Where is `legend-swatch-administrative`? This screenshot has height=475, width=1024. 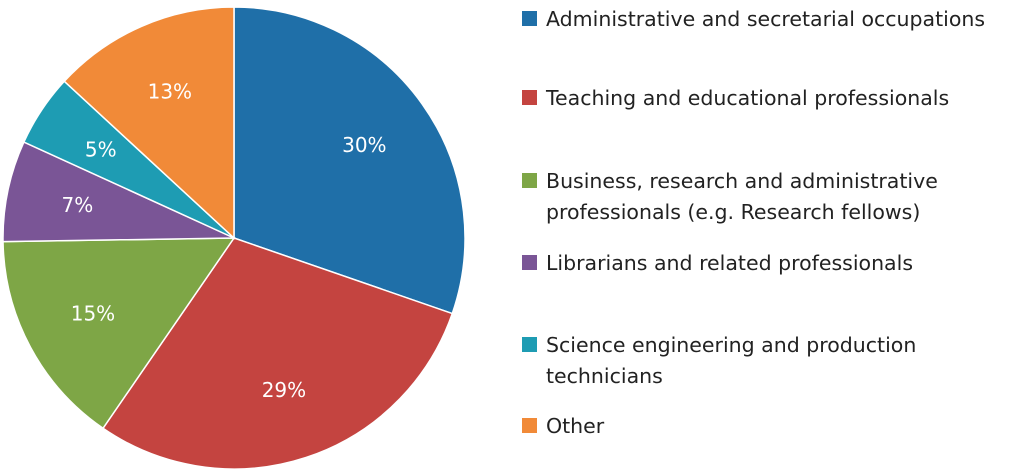
legend-swatch-administrative is located at coordinates (529, 18).